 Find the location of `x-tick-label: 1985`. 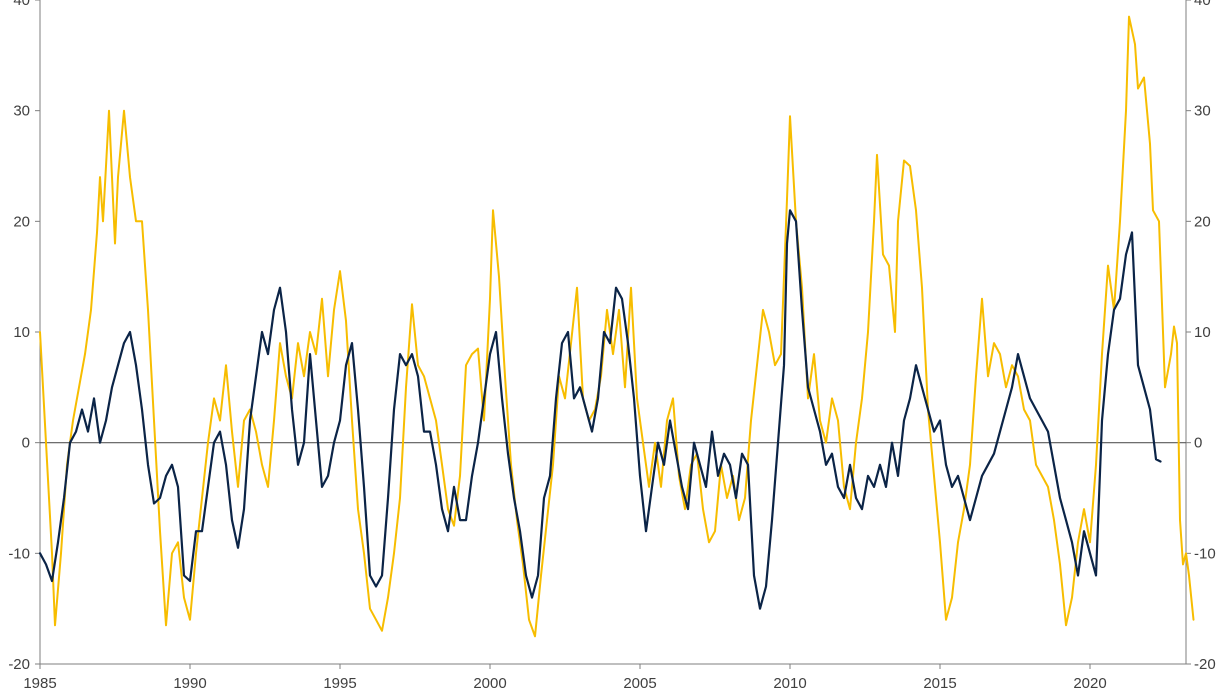

x-tick-label: 1985 is located at coordinates (39, 682).